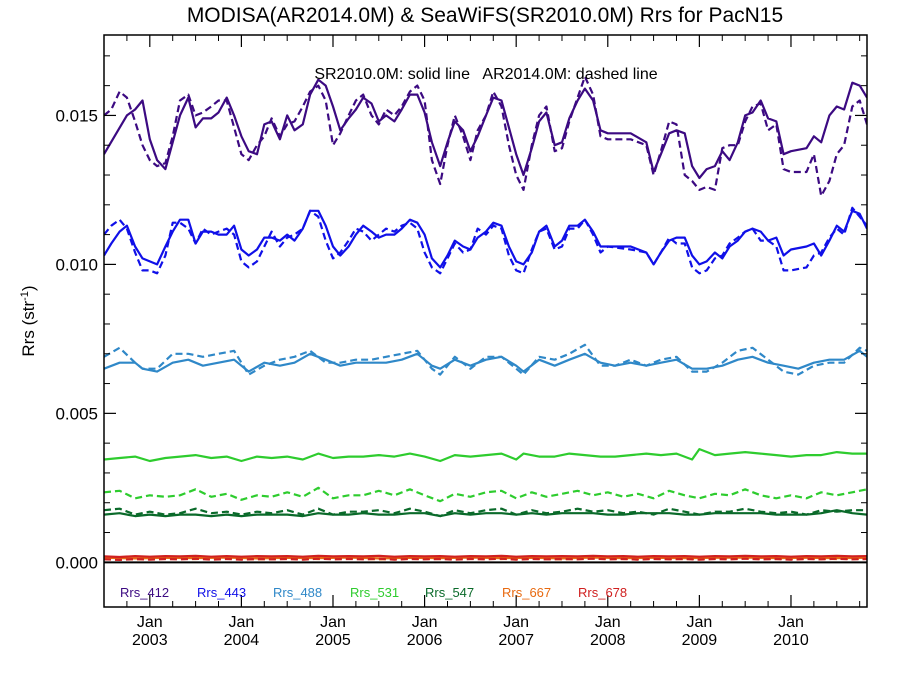 This screenshot has width=900, height=675. I want to click on y-axis-label-main: Rrs (str, so click(28, 329).